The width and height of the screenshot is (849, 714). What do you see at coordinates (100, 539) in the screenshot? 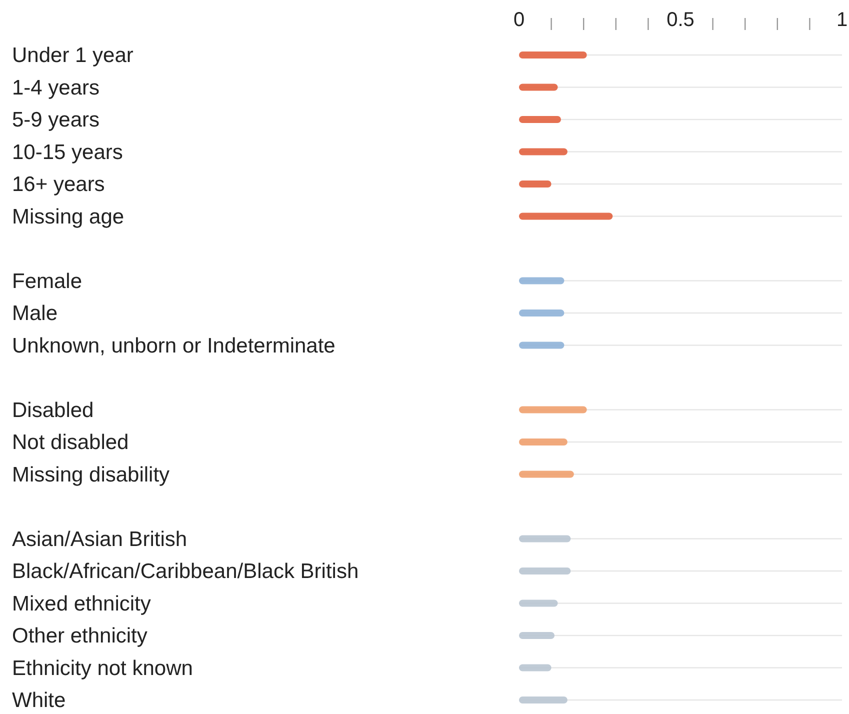
I see `y-tick-label: Asian/Asian British` at bounding box center [100, 539].